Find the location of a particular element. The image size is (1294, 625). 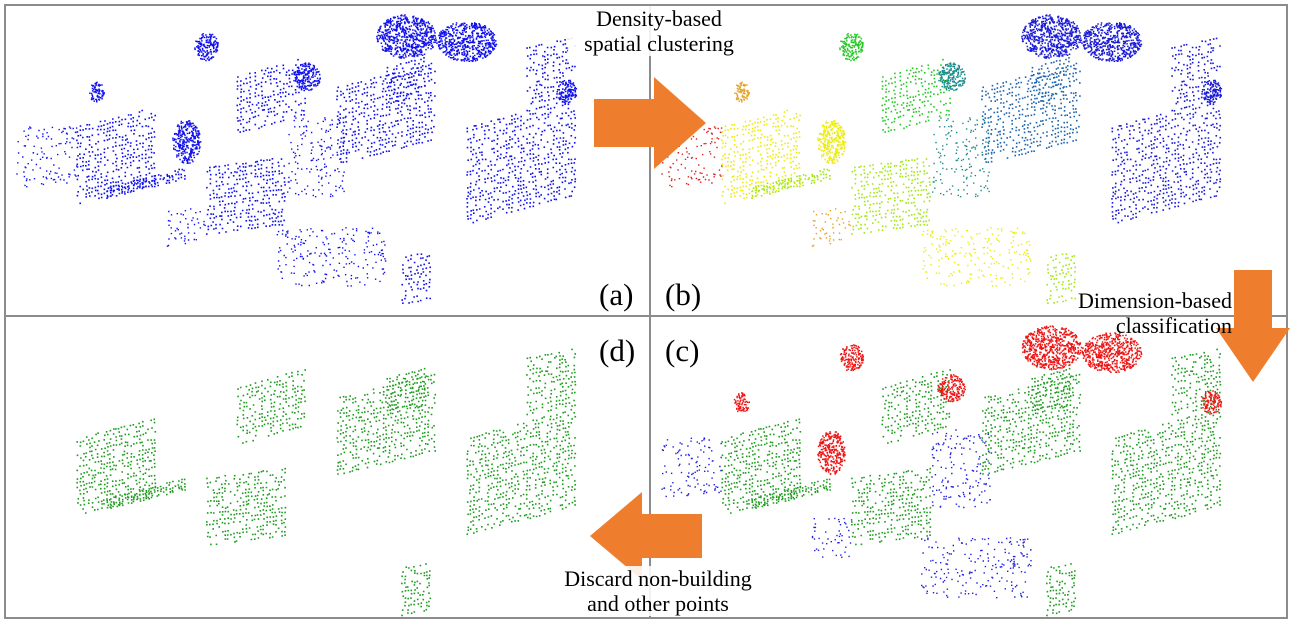

caption-clustering: Density-based spatial clustering is located at coordinates (659, 31).